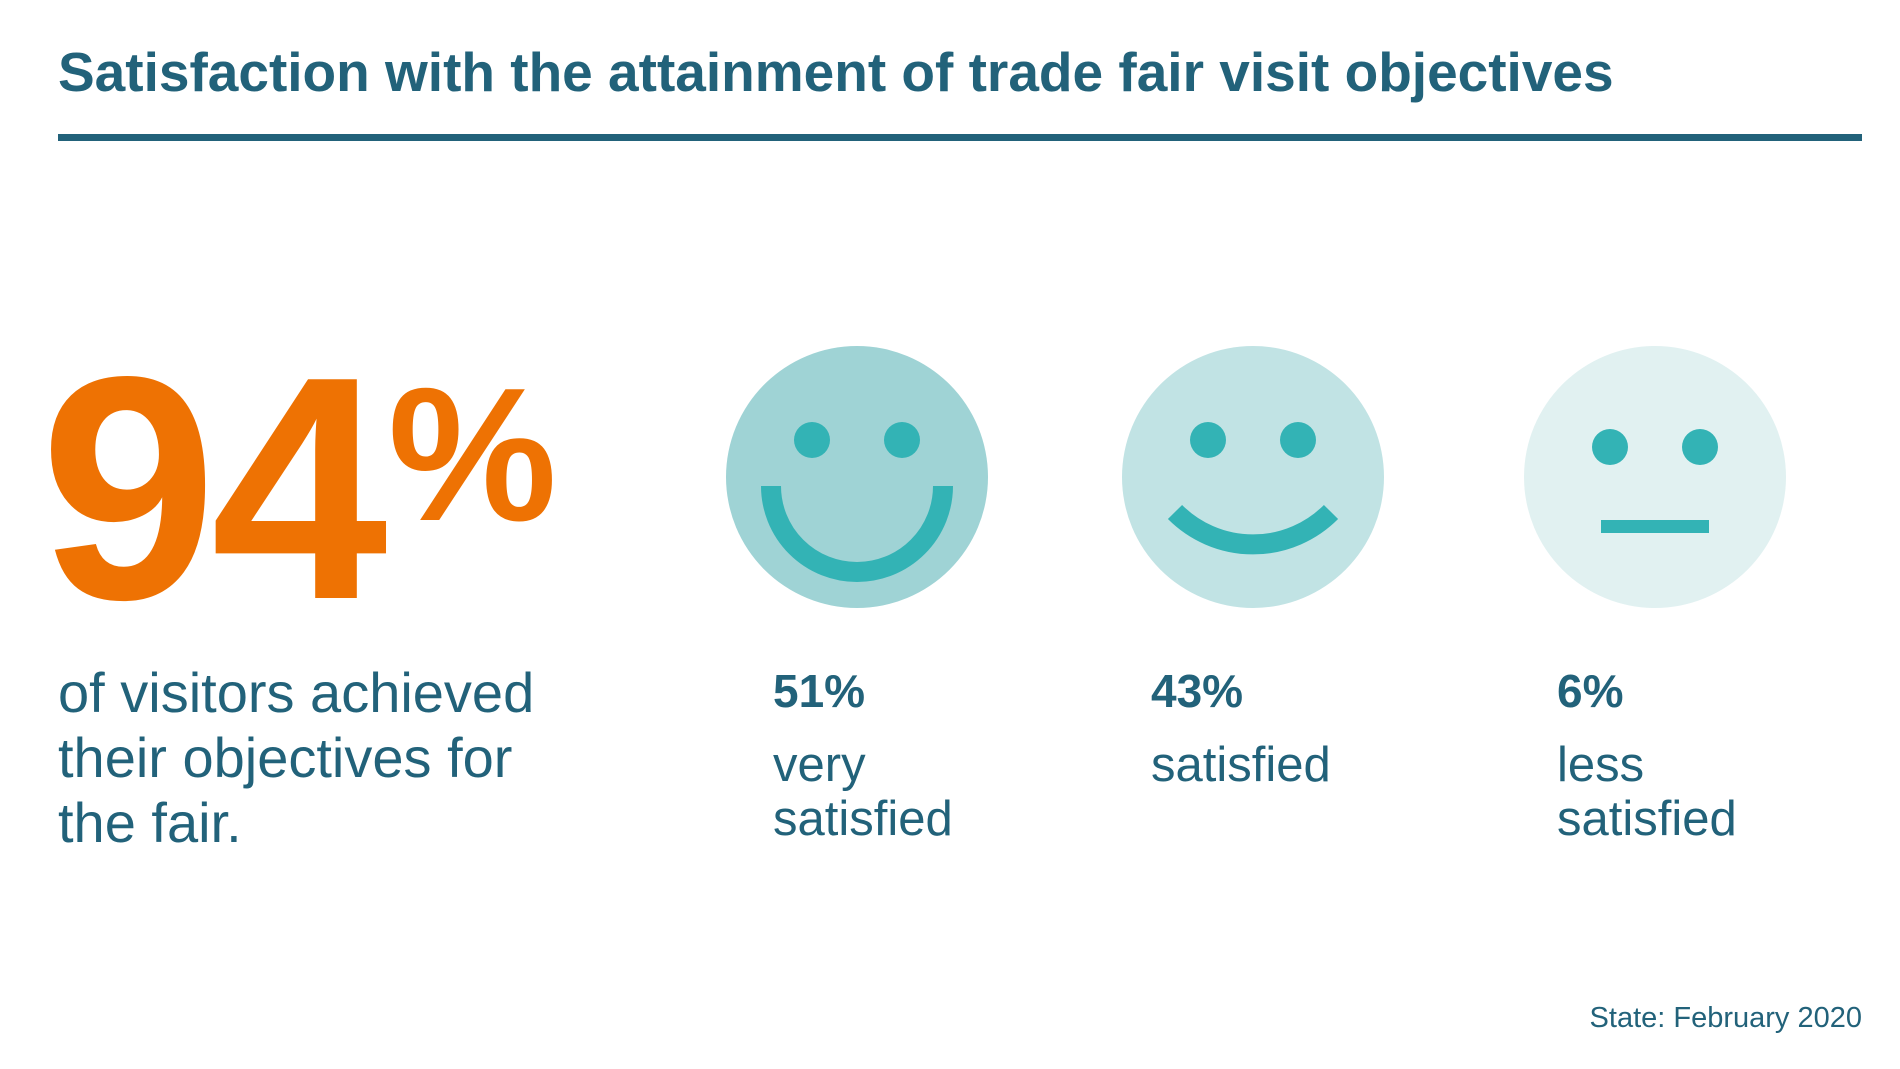 The image size is (1900, 1069). I want to click on label: very satisfied, so click(863, 792).